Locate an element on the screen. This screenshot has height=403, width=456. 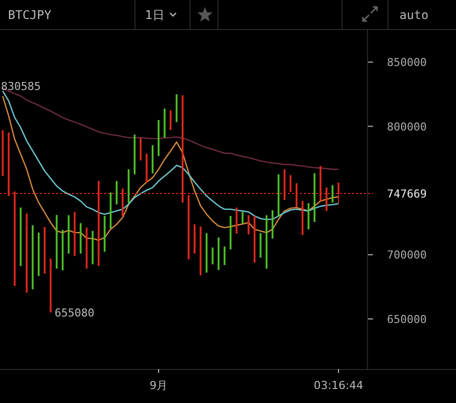
title: BTCJPY is located at coordinates (30, 15).